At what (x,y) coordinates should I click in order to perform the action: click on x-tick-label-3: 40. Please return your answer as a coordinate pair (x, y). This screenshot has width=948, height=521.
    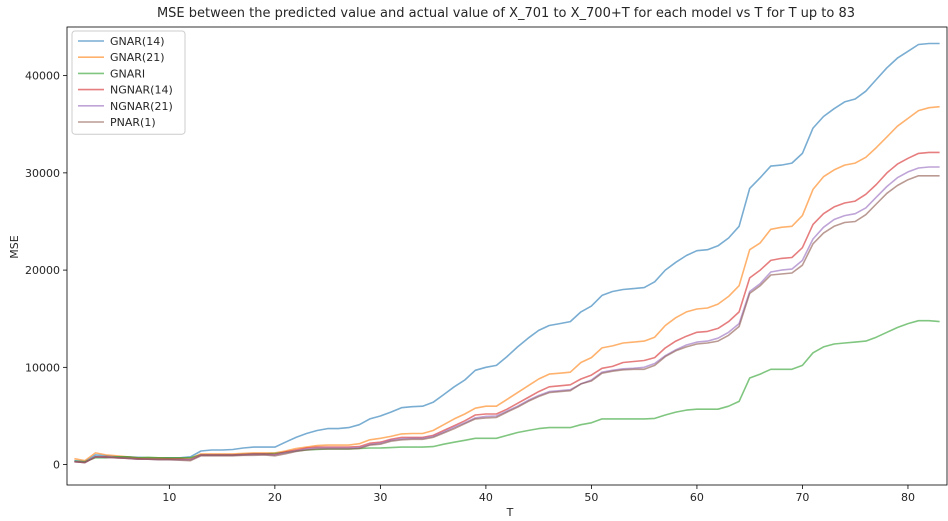
    Looking at the image, I should click on (486, 497).